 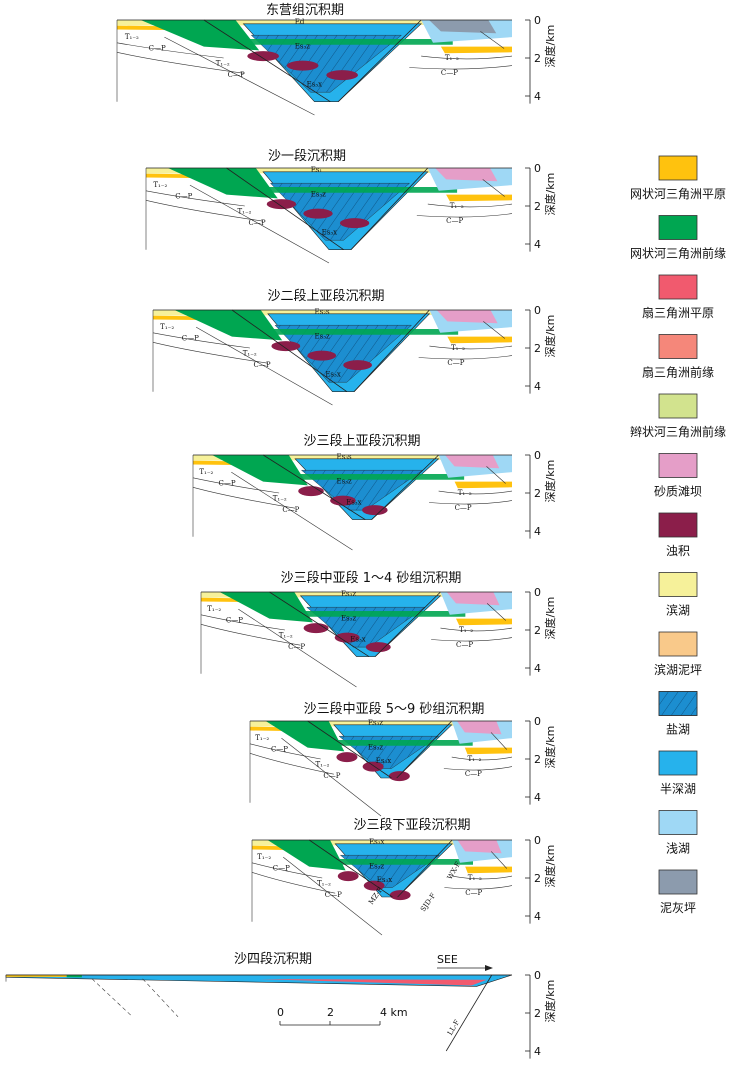 I want to click on legend-label: 网状河三角洲平原, so click(x=678, y=194).